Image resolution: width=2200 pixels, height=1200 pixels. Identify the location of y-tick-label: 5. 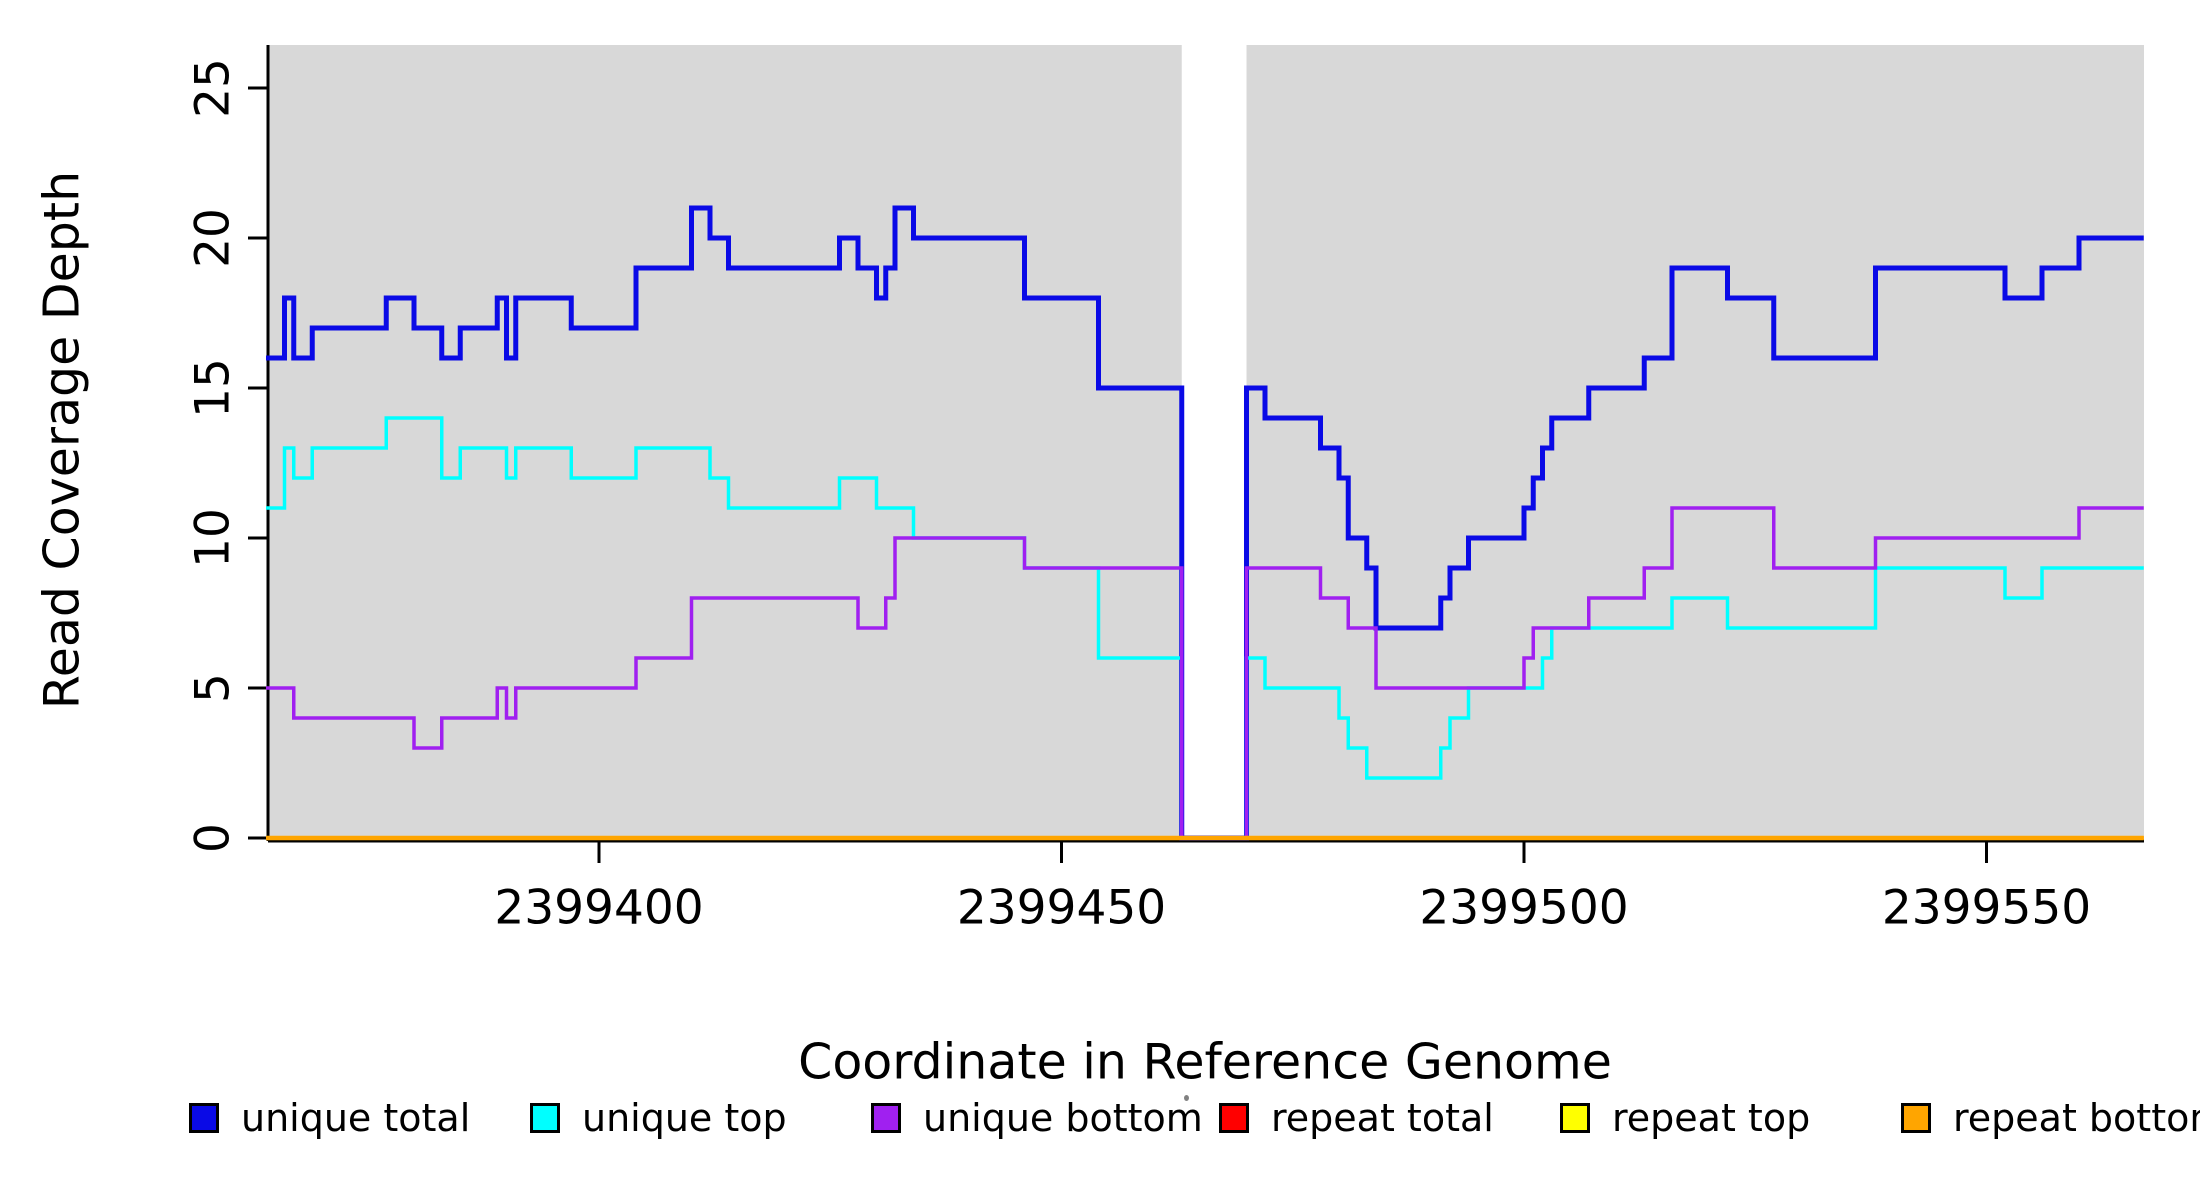
(213, 688).